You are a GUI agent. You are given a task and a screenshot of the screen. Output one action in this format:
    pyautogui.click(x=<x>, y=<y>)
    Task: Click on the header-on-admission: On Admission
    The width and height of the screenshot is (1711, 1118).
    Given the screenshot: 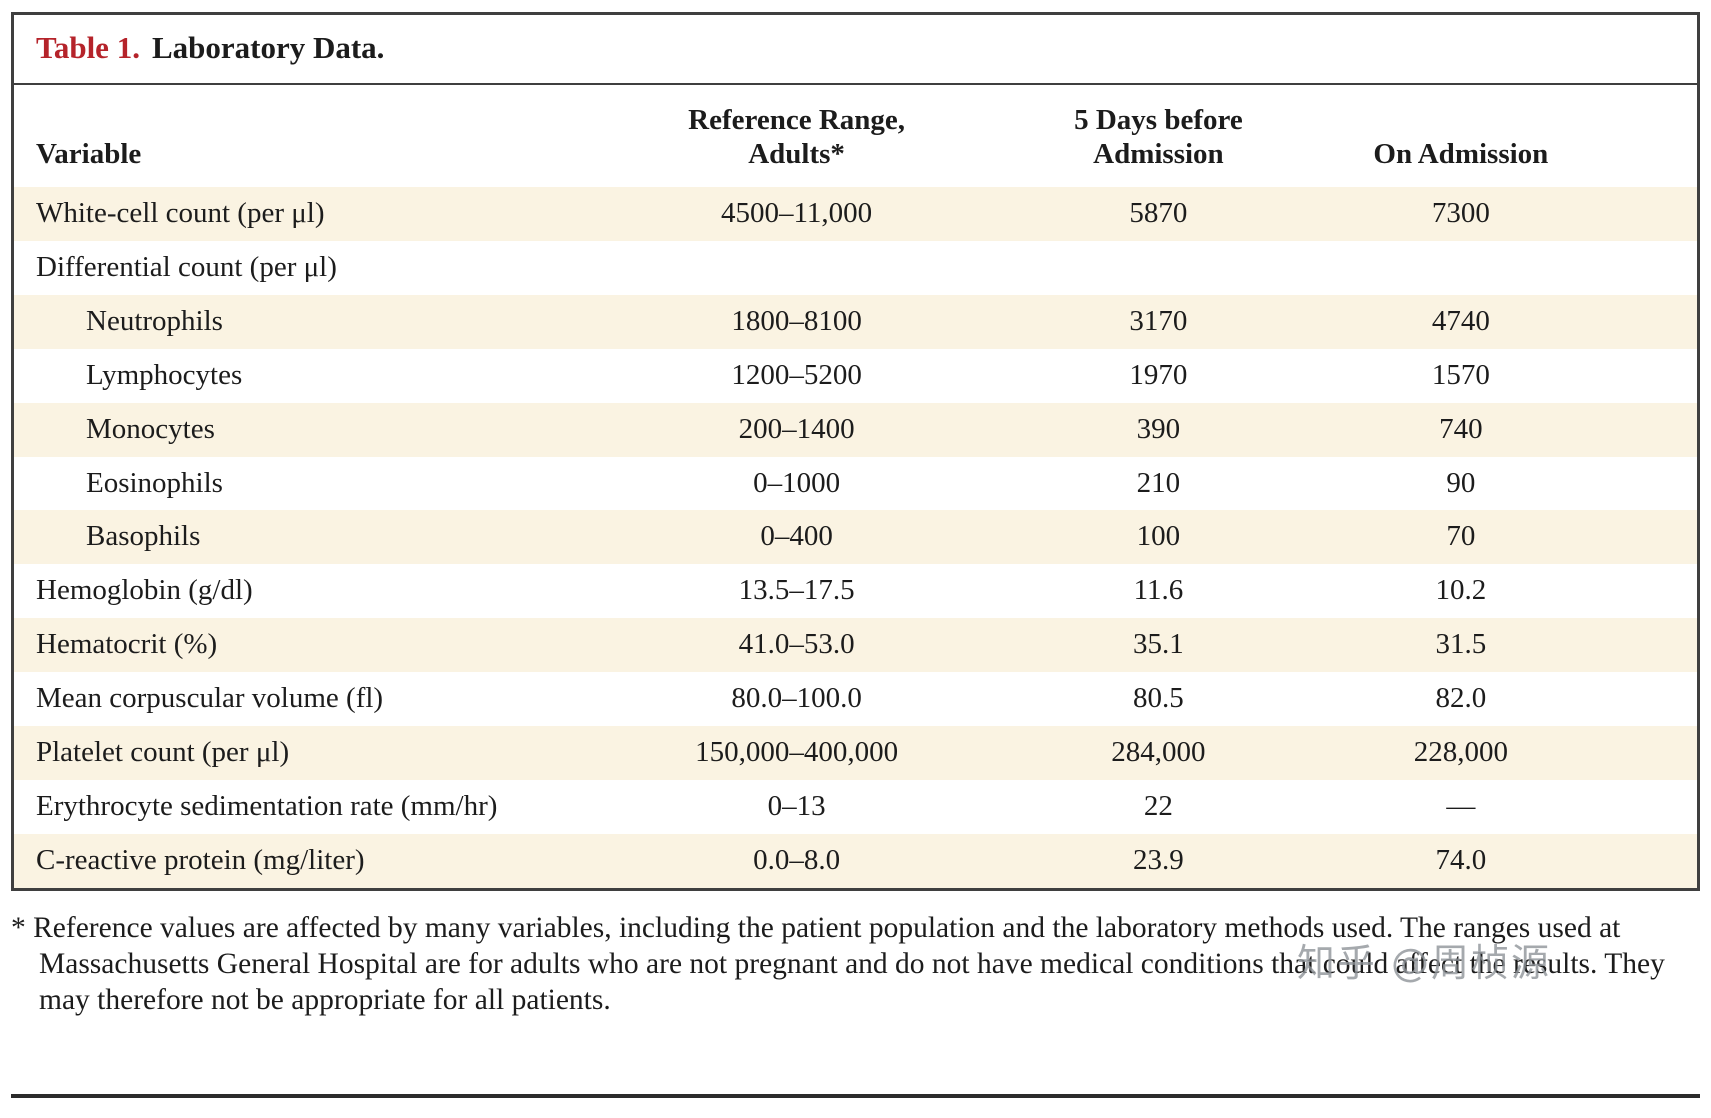 What is the action you would take?
    pyautogui.click(x=1461, y=153)
    